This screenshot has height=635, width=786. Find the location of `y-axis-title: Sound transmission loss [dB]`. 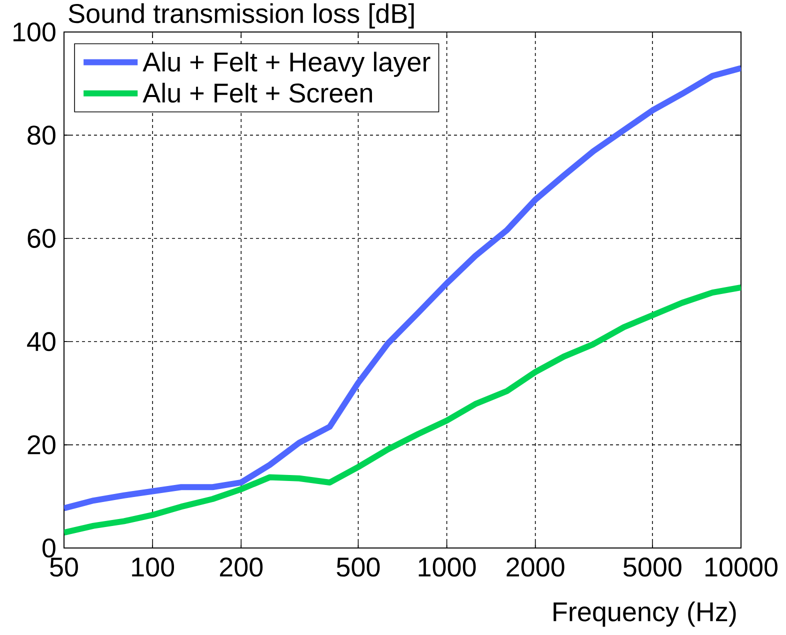

y-axis-title: Sound transmission loss [dB] is located at coordinates (241, 15).